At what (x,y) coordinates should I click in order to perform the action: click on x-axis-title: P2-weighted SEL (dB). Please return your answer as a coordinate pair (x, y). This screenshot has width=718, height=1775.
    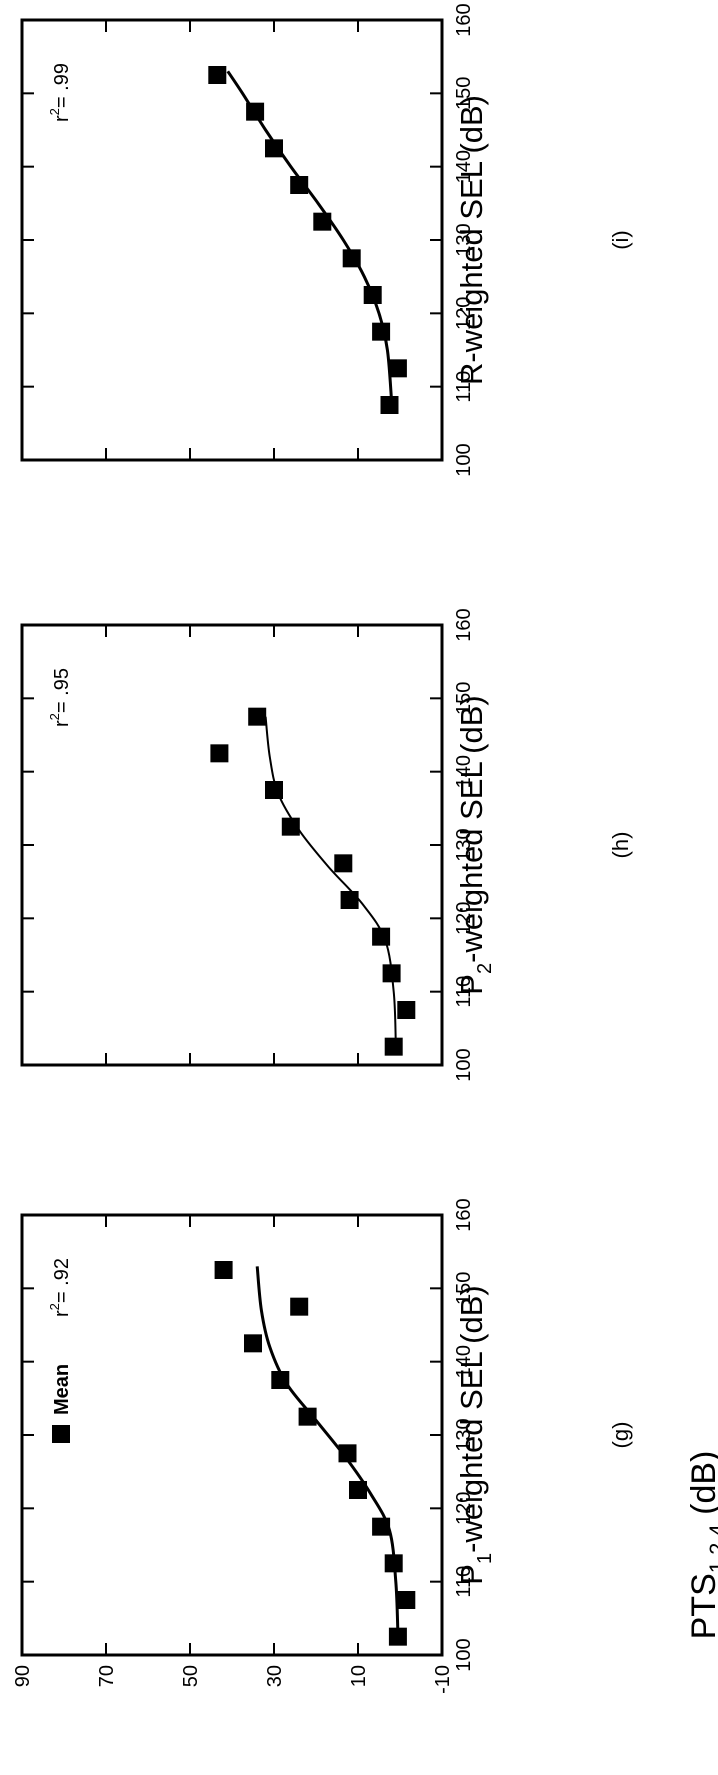
    Looking at the image, I should click on (475, 844).